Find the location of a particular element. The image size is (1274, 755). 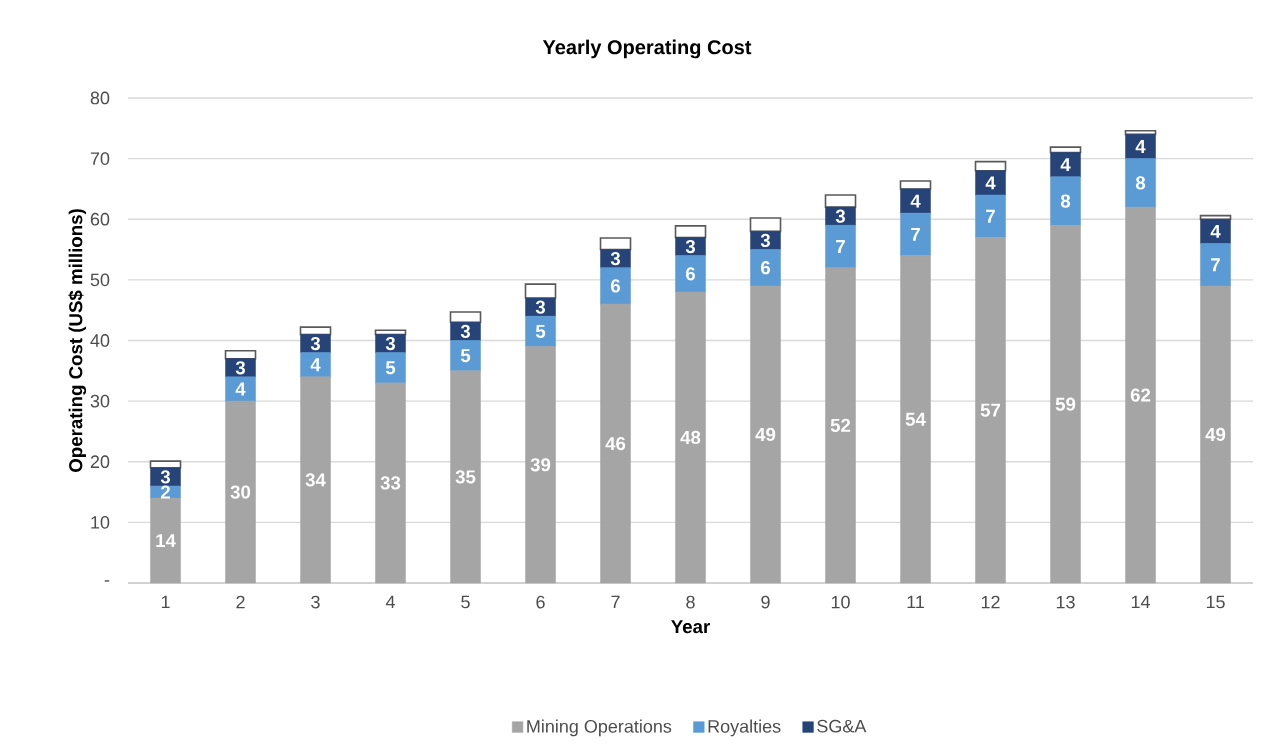

data-label: 39 is located at coordinates (540, 465).